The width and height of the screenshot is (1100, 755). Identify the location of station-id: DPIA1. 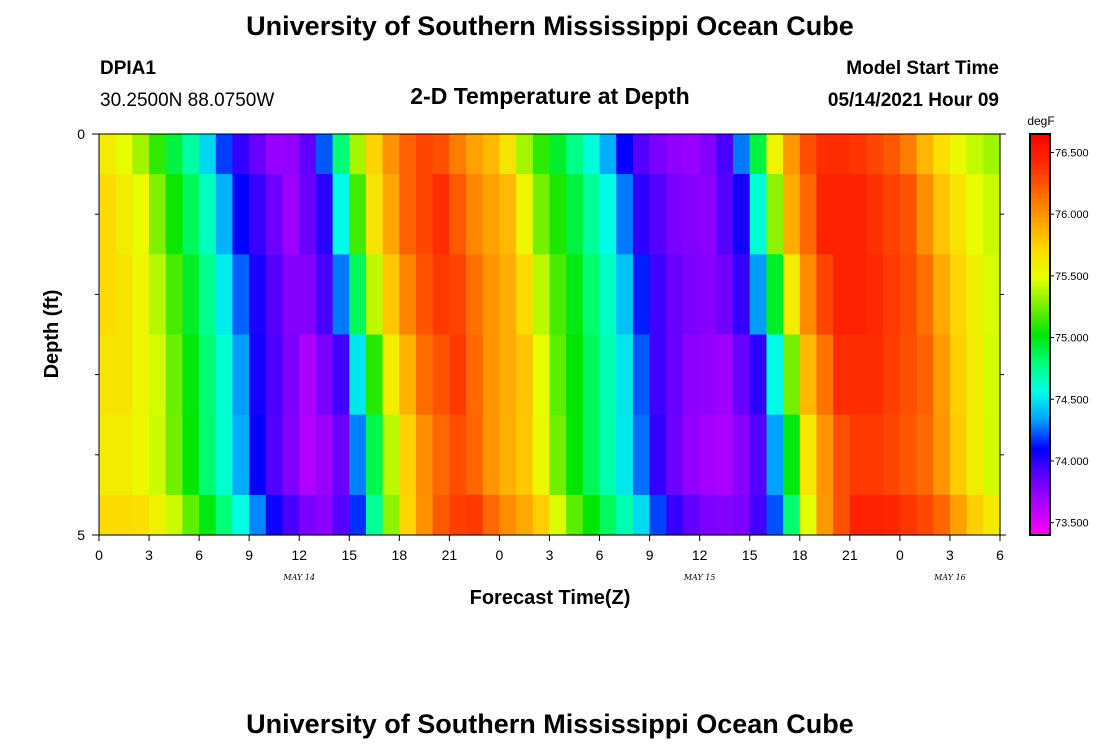
(128, 68).